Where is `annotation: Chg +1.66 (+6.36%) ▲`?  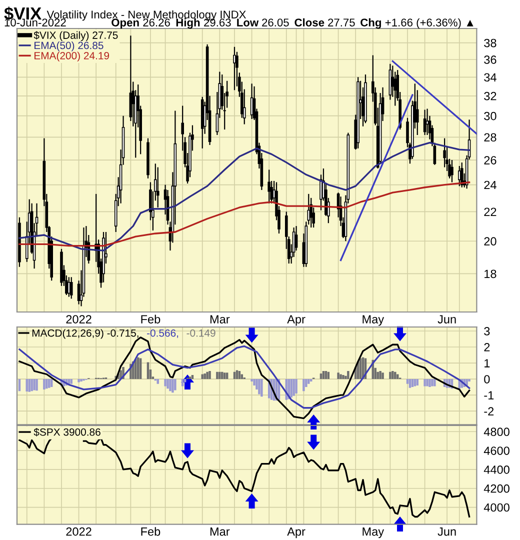
annotation: Chg +1.66 (+6.36%) ▲ is located at coordinates (417, 23).